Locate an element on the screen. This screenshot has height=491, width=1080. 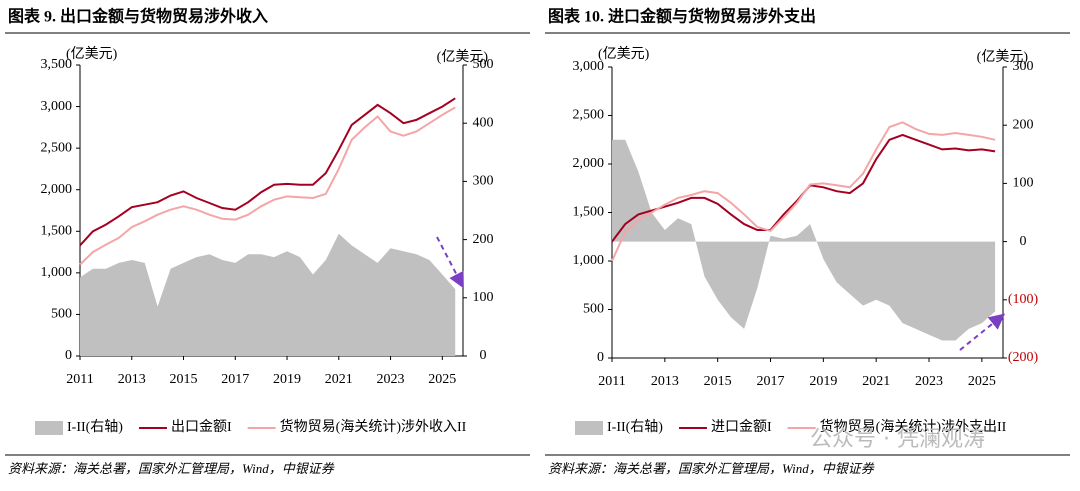
legend-label: 货物贸易(海关统计)涉外收入II is located at coordinates (373, 426).